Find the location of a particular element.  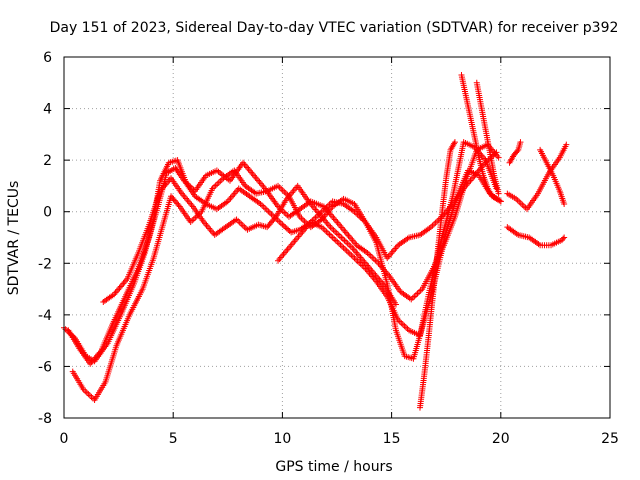

y-tick-label: 2 is located at coordinates (47, 161).